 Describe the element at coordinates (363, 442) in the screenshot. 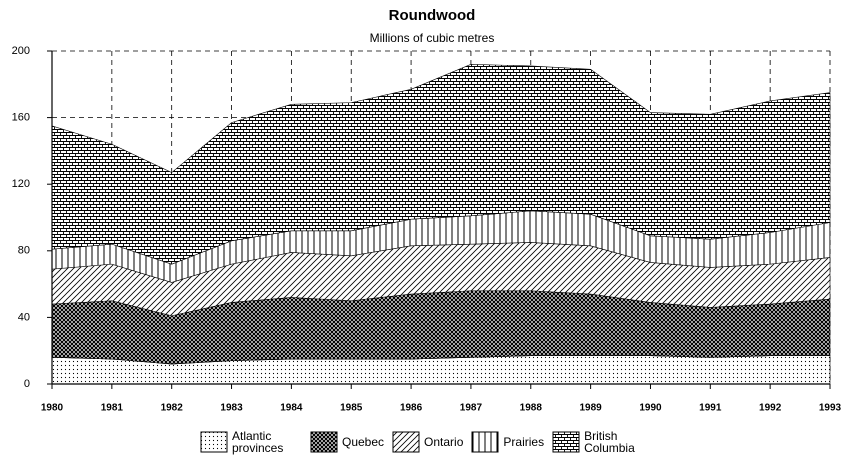

I see `legend-label: Quebec` at that location.